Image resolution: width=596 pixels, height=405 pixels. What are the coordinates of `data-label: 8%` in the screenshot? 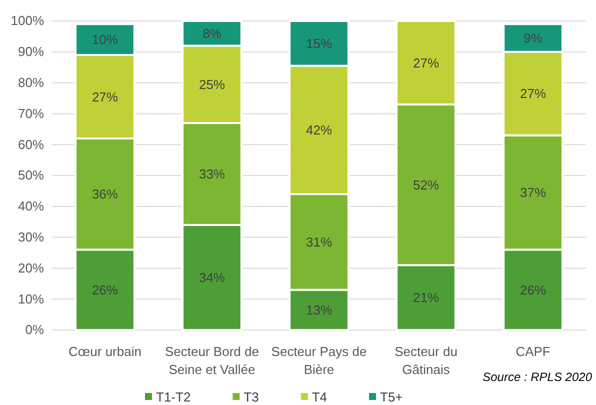 It's located at (212, 33).